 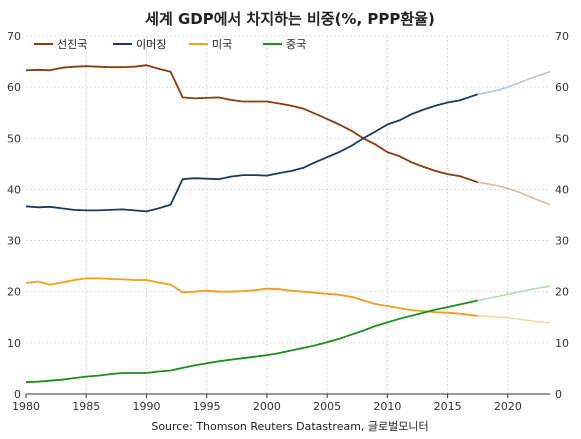 I want to click on y-tick-label-left: 10, so click(x=14, y=343).